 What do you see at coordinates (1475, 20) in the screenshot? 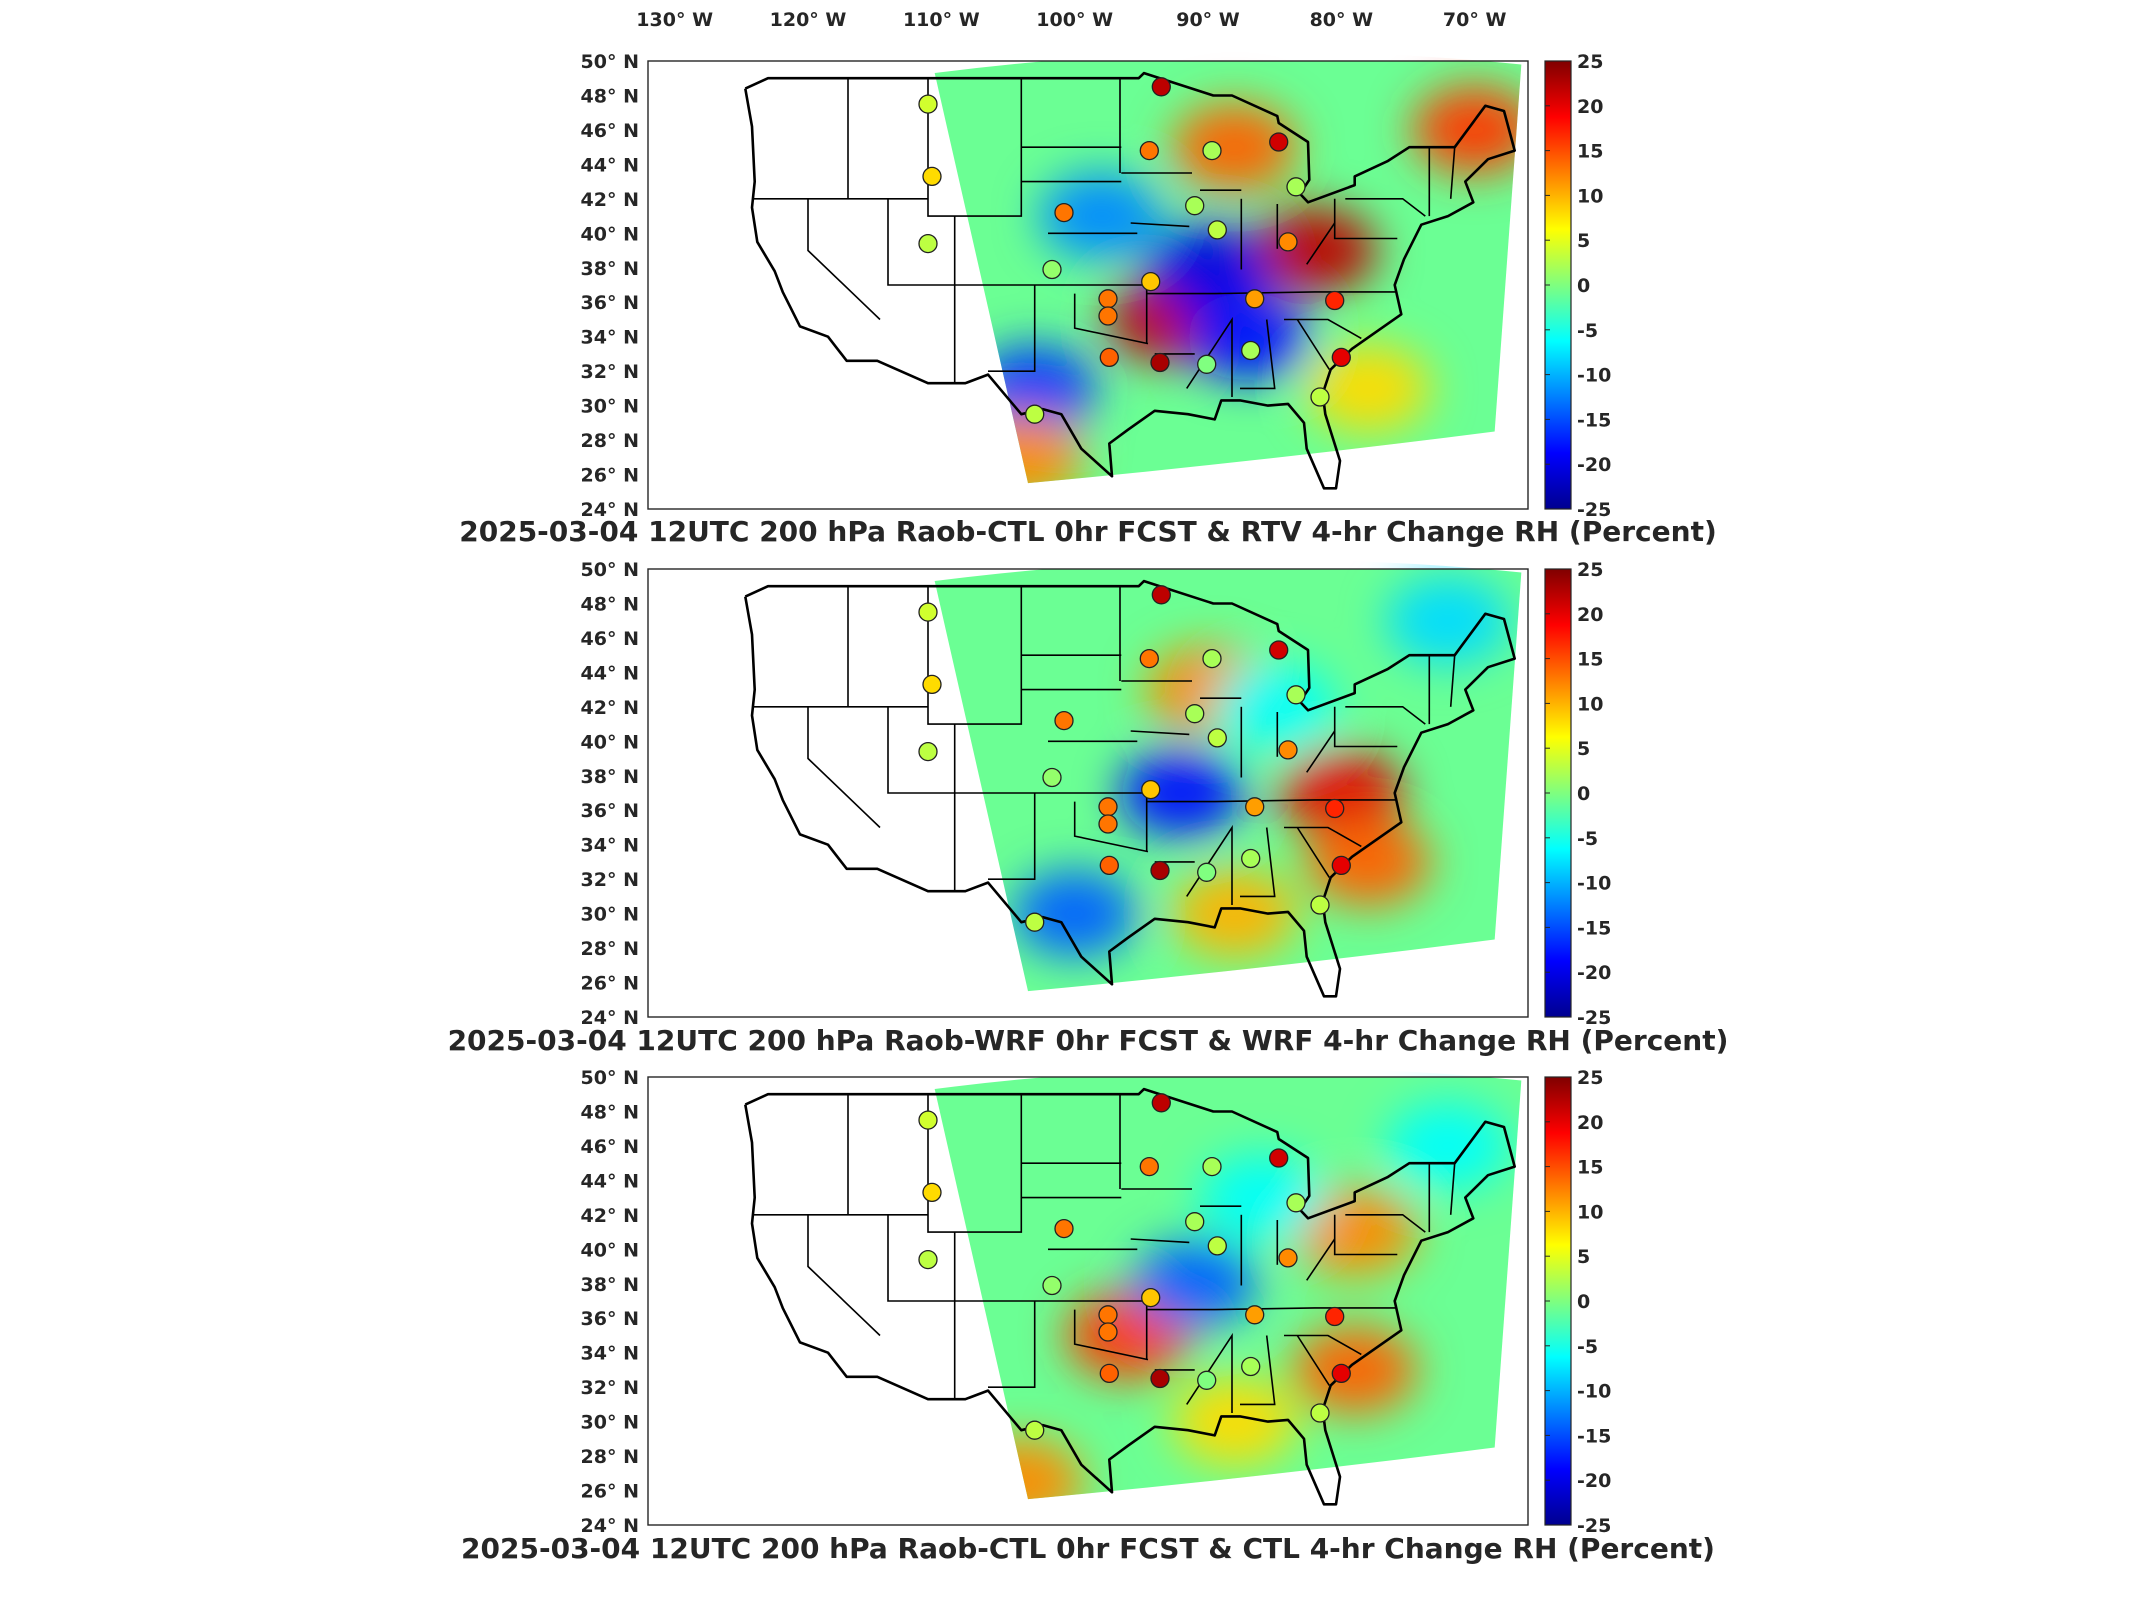
I see `lon-tick-label: 70° W` at bounding box center [1475, 20].